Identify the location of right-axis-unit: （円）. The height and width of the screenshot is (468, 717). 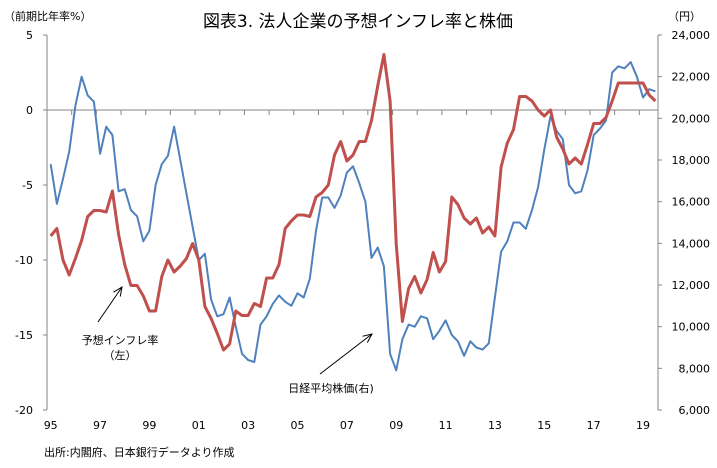
(684, 16).